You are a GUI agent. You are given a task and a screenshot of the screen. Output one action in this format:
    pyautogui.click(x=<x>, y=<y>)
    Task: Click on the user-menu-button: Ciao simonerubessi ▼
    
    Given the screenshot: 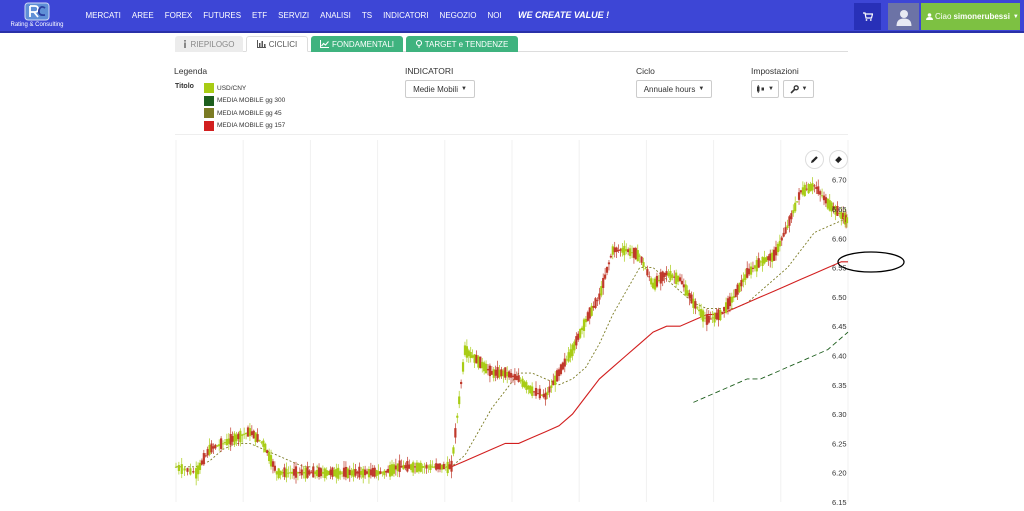 What is the action you would take?
    pyautogui.click(x=970, y=16)
    